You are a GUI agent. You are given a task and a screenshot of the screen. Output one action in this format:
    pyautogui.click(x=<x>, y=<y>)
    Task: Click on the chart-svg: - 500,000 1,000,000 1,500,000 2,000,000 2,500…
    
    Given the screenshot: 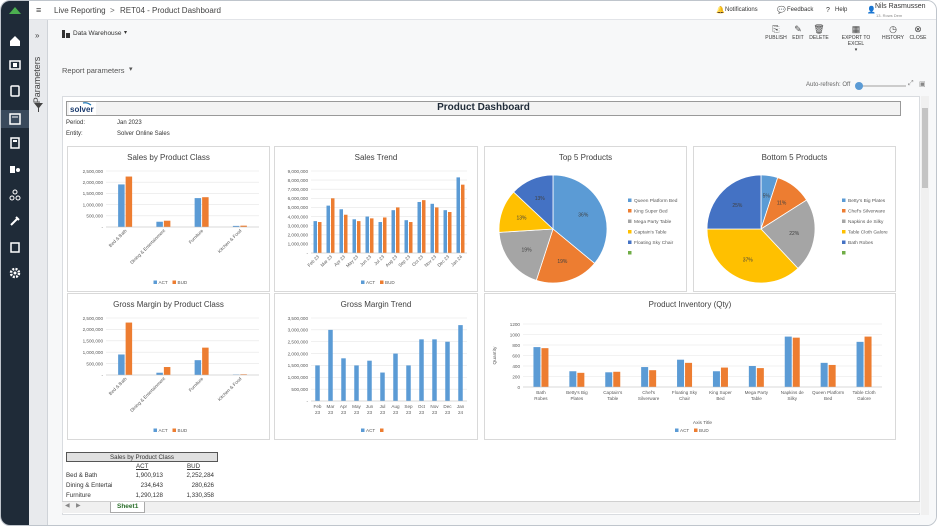 What is the action you would take?
    pyautogui.click(x=171, y=374)
    